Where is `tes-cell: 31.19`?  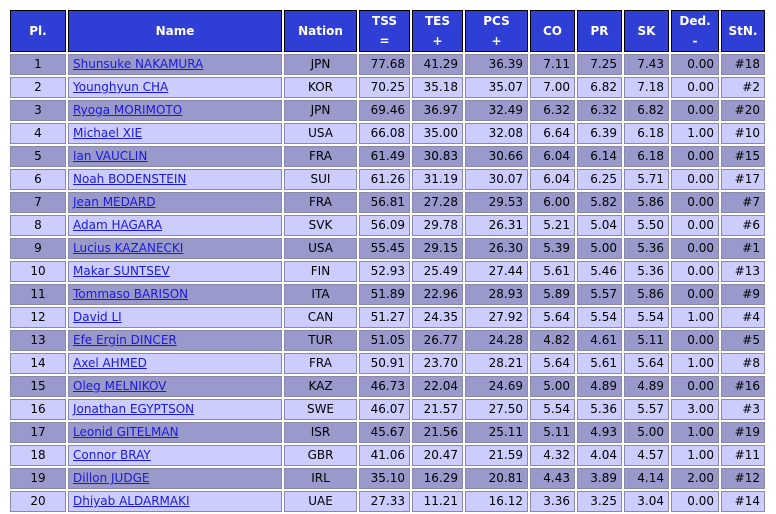 tes-cell: 31.19 is located at coordinates (437, 179).